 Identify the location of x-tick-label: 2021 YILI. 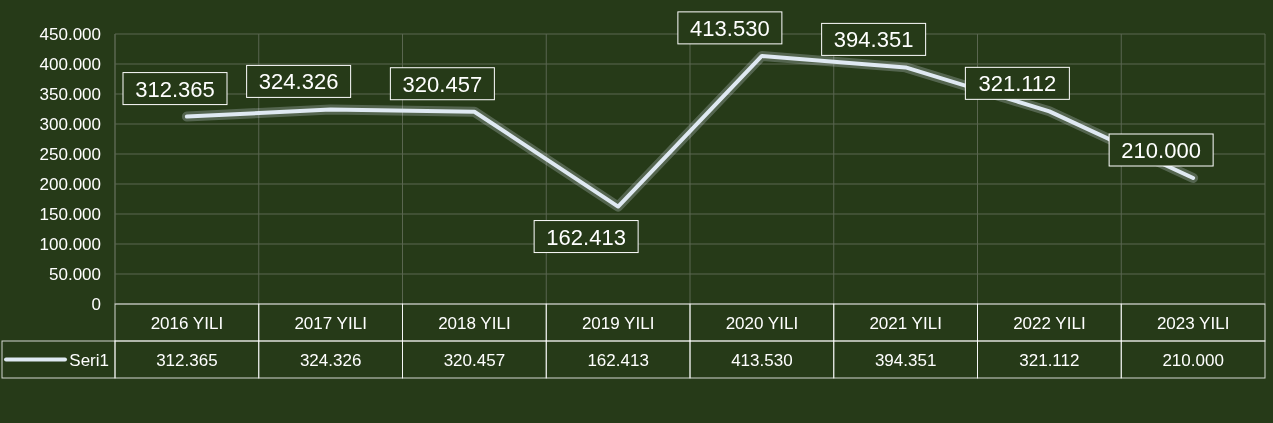
(905, 323).